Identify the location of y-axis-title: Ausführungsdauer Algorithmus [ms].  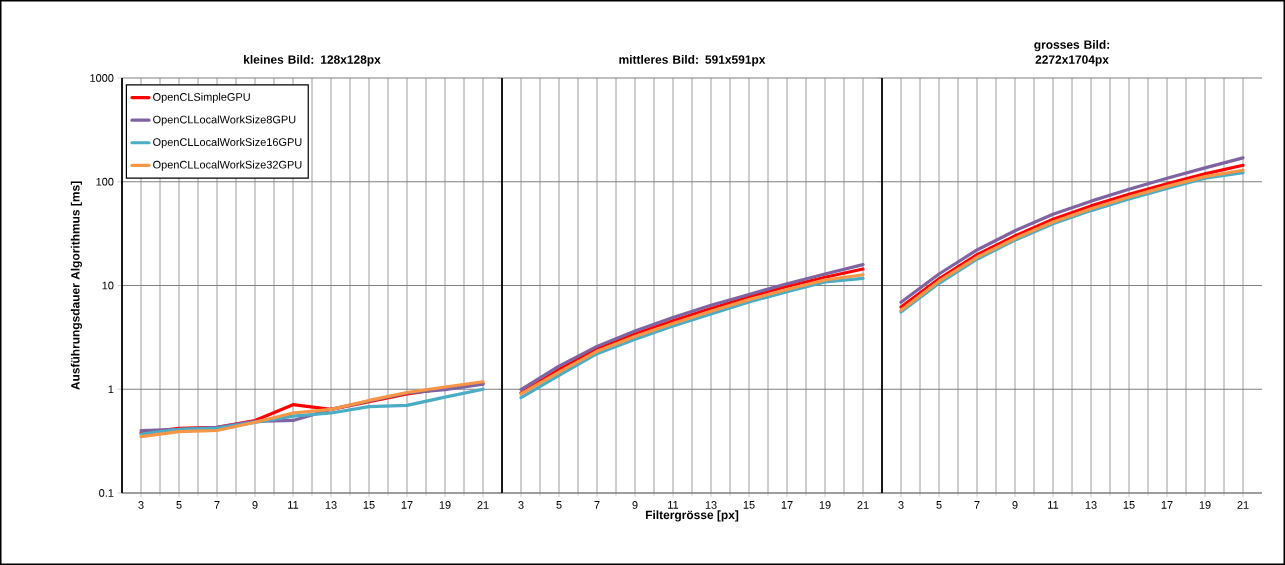
(76, 285).